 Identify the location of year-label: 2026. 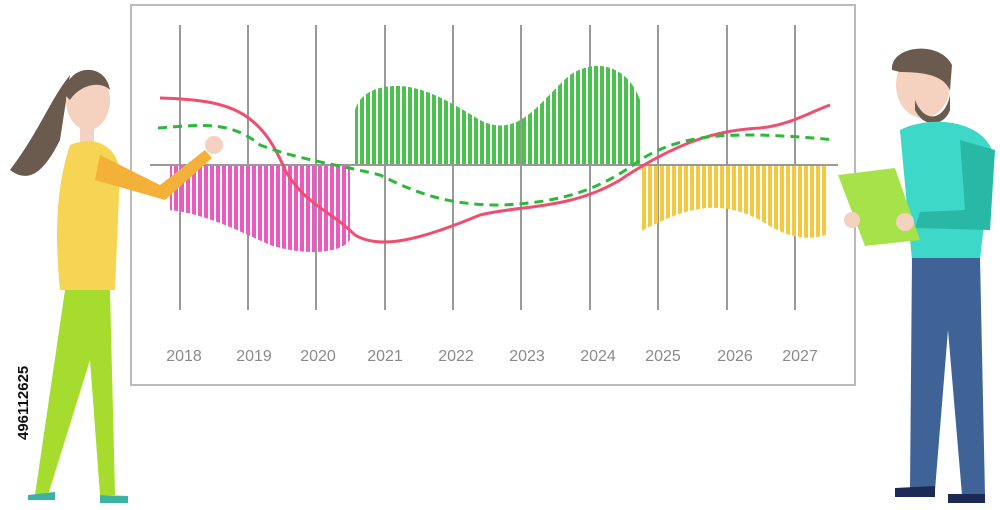
(735, 356).